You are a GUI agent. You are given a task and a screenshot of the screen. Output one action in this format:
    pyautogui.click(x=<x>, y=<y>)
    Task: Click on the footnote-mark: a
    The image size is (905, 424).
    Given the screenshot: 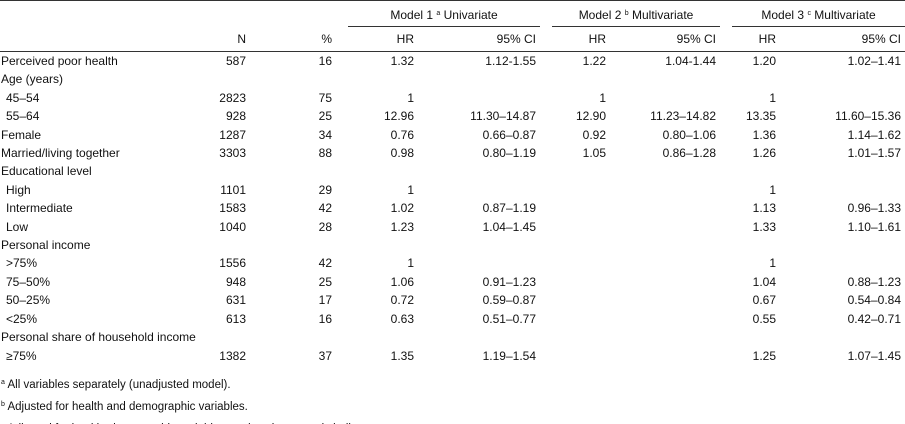 What is the action you would take?
    pyautogui.click(x=3, y=382)
    